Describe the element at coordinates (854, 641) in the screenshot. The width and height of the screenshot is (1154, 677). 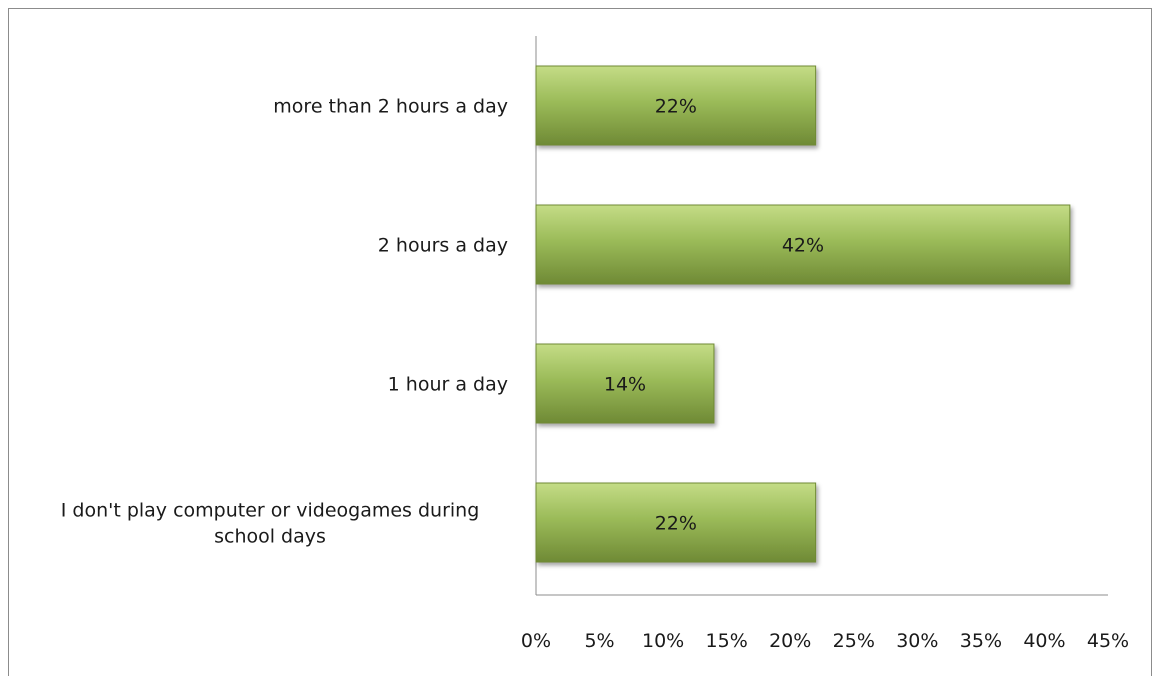
I see `x-tick-label: 25%` at that location.